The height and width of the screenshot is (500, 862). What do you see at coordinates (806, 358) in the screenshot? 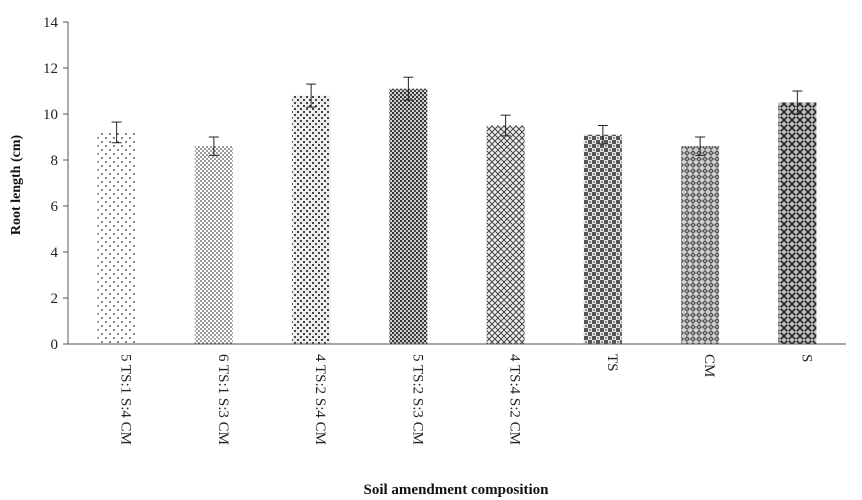
I see `x-tick-label: S` at bounding box center [806, 358].